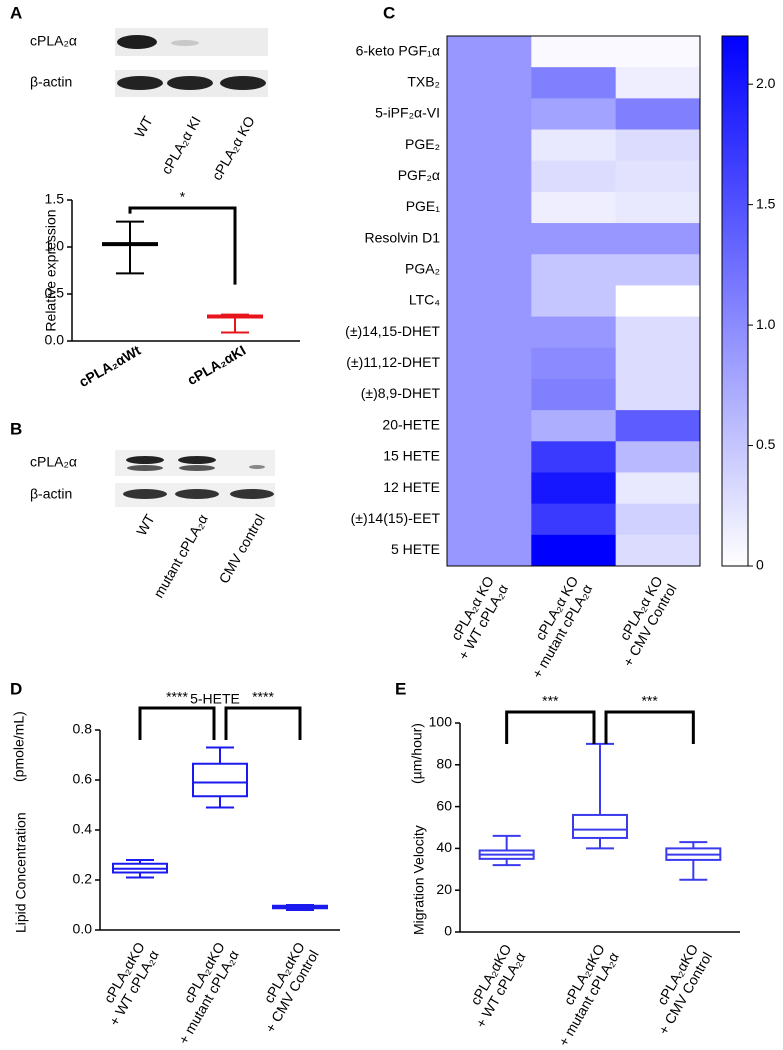 This screenshot has height=1050, width=783. I want to click on panel-label: C, so click(389, 12).